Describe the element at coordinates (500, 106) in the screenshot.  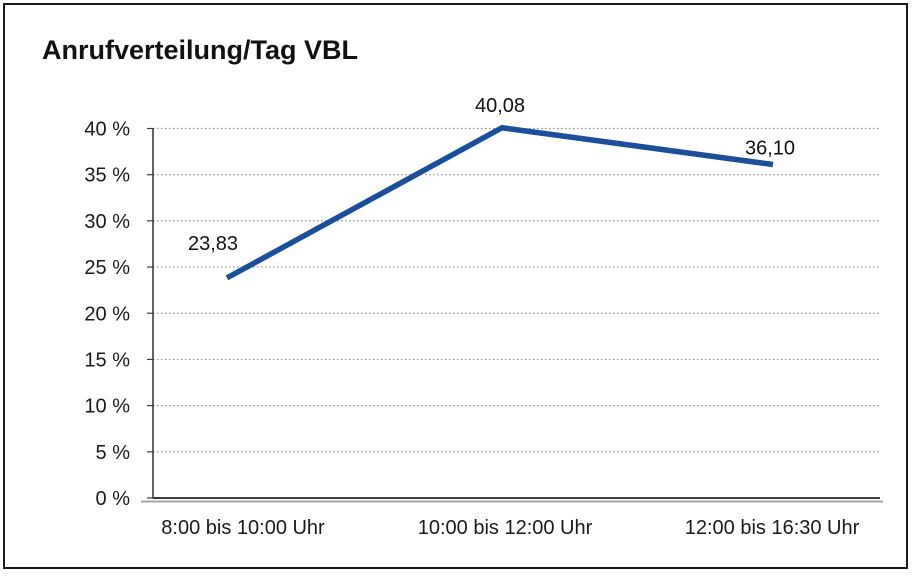
I see `data-point-label: 40,08` at that location.